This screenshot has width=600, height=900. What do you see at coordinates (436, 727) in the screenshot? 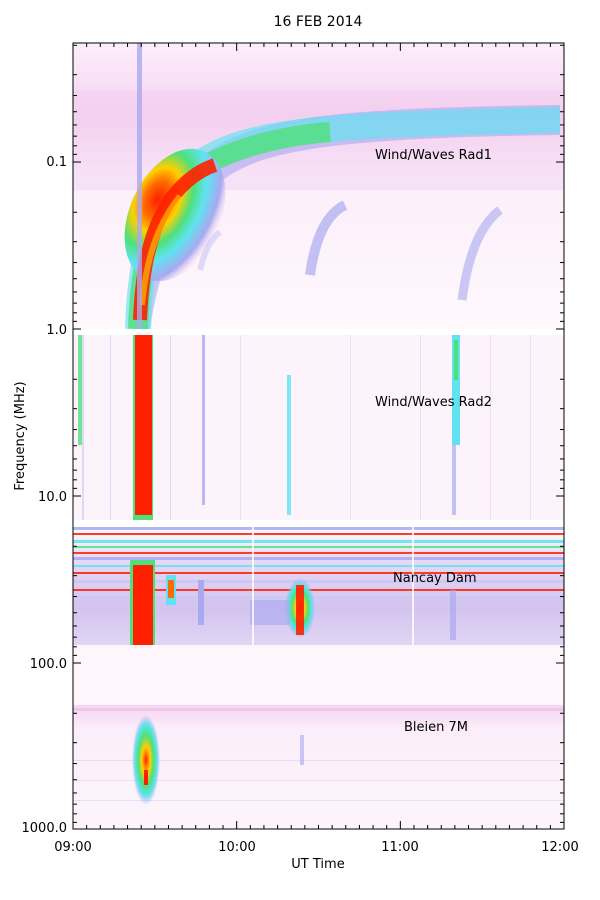
I see `panel-label-bleien: Bleien 7M` at bounding box center [436, 727].